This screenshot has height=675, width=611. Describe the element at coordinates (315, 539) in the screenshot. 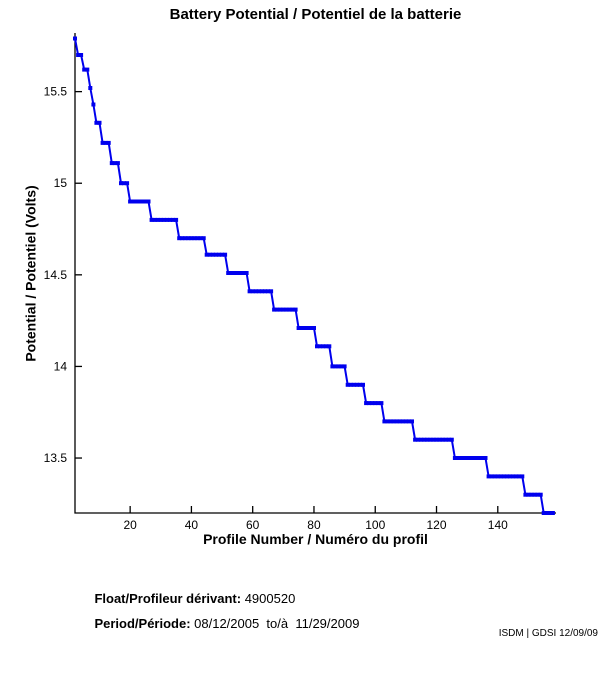

I see `x-axis-label: Profile Number / Numéro du profil` at that location.